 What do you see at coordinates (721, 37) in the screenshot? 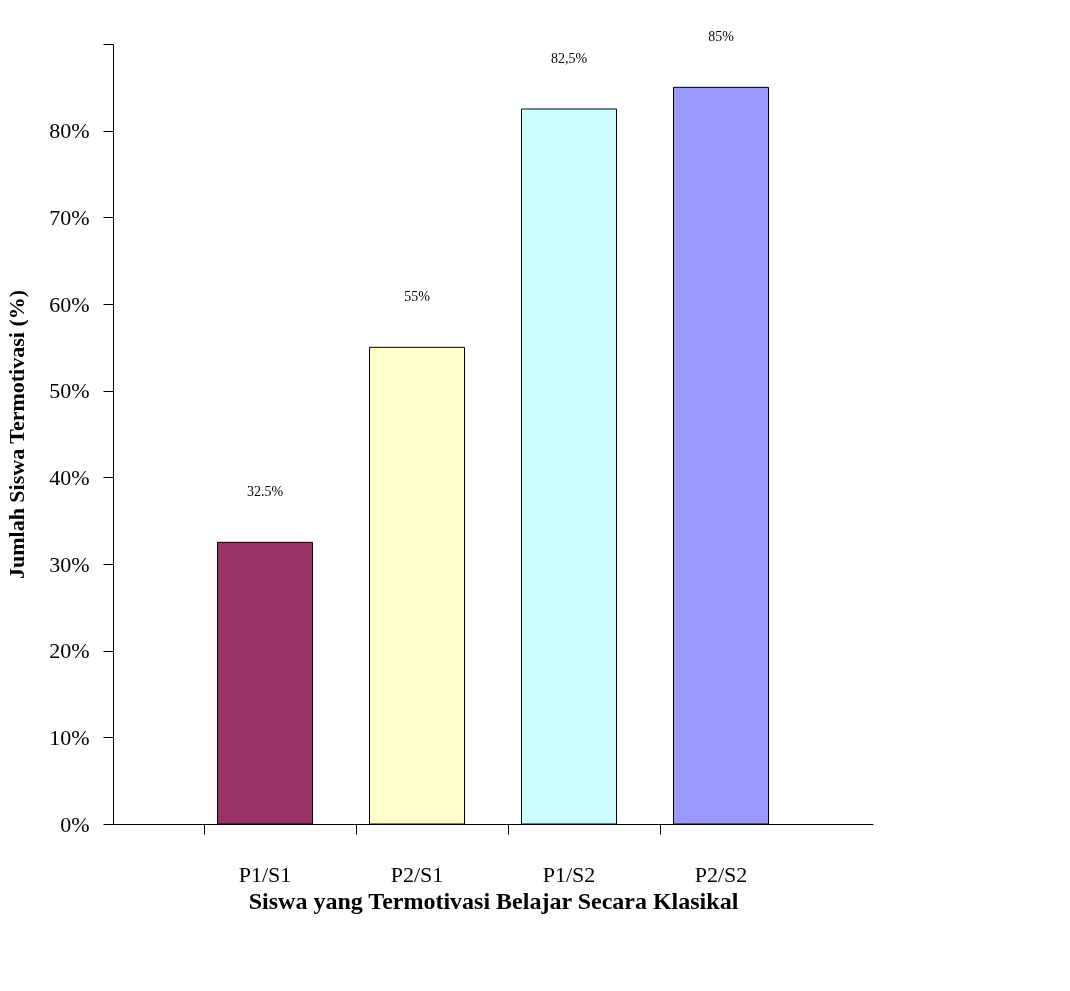
I see `data-label: 85%` at bounding box center [721, 37].